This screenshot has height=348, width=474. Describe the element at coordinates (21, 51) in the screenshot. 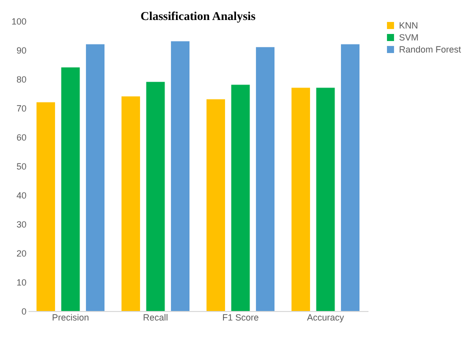

I see `y-tick-label: 90` at that location.